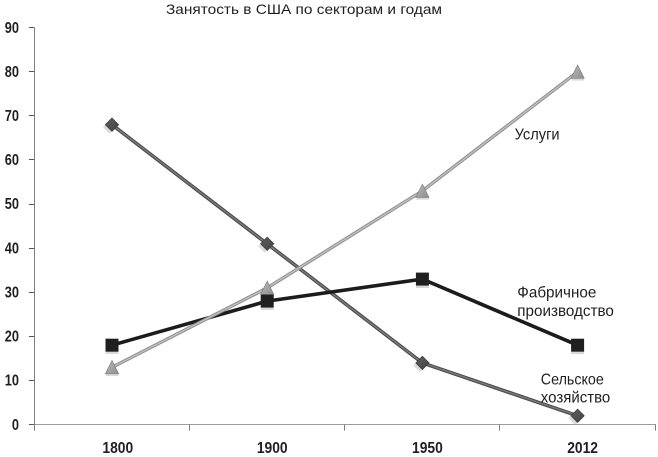 This screenshot has width=658, height=457. What do you see at coordinates (427, 448) in the screenshot?
I see `svg-text: 1950` at bounding box center [427, 448].